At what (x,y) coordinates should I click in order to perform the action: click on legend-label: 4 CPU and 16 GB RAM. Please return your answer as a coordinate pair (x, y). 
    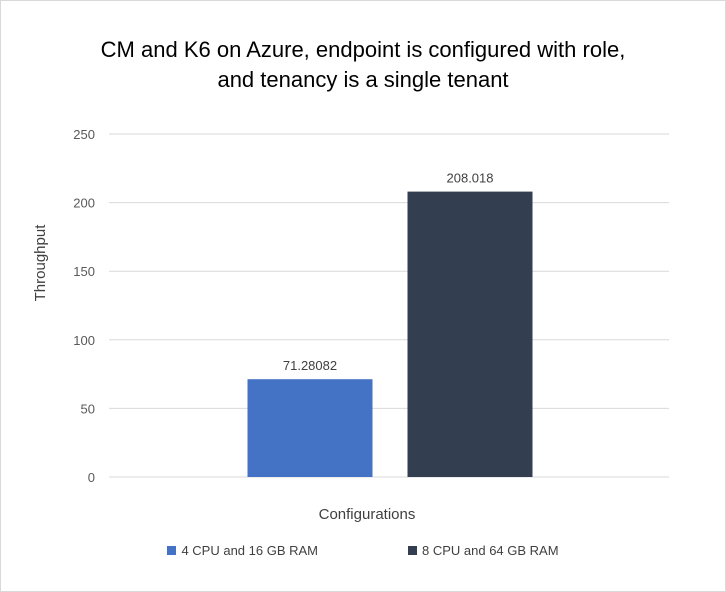
    Looking at the image, I should click on (249, 550).